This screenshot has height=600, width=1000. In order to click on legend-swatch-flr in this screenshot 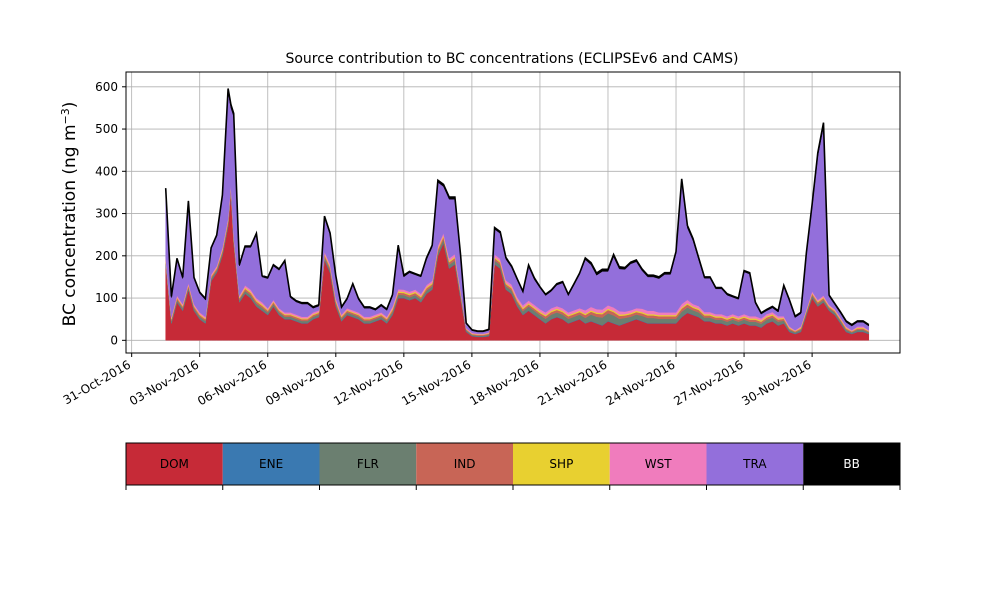, I will do `click(368, 464)`.